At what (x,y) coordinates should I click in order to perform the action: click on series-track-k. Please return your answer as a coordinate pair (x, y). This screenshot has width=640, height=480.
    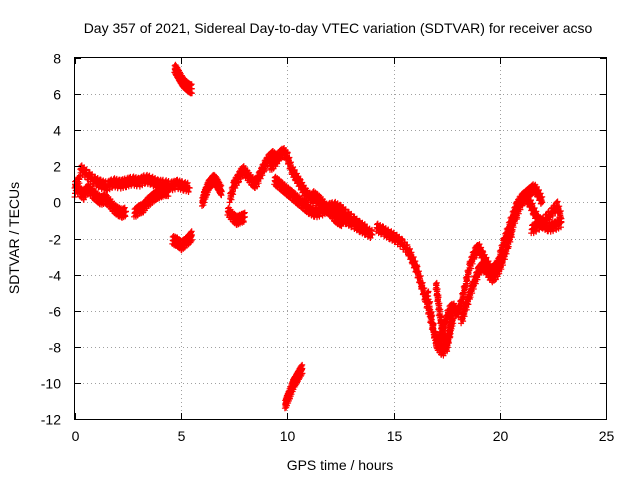
    Looking at the image, I should click on (327, 209).